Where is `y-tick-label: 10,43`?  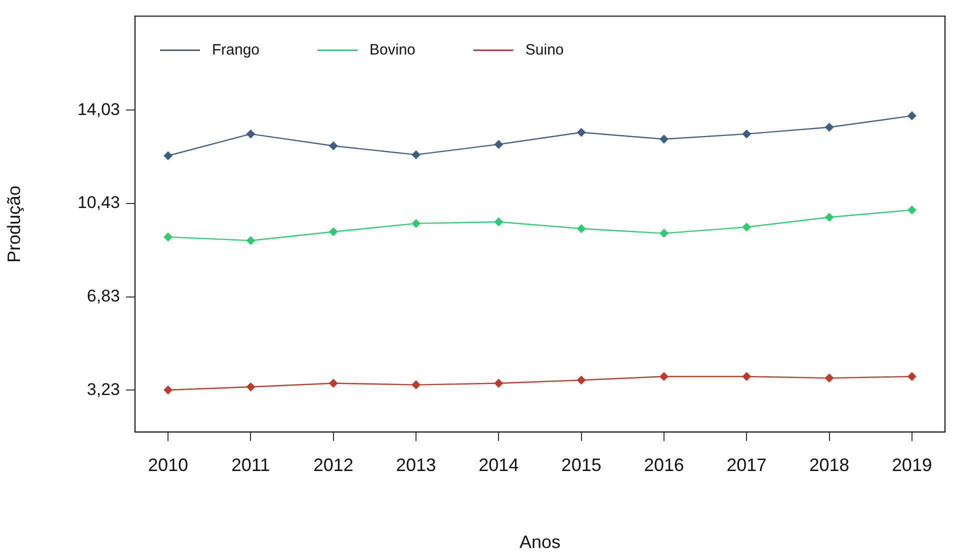 y-tick-label: 10,43 is located at coordinates (98, 202).